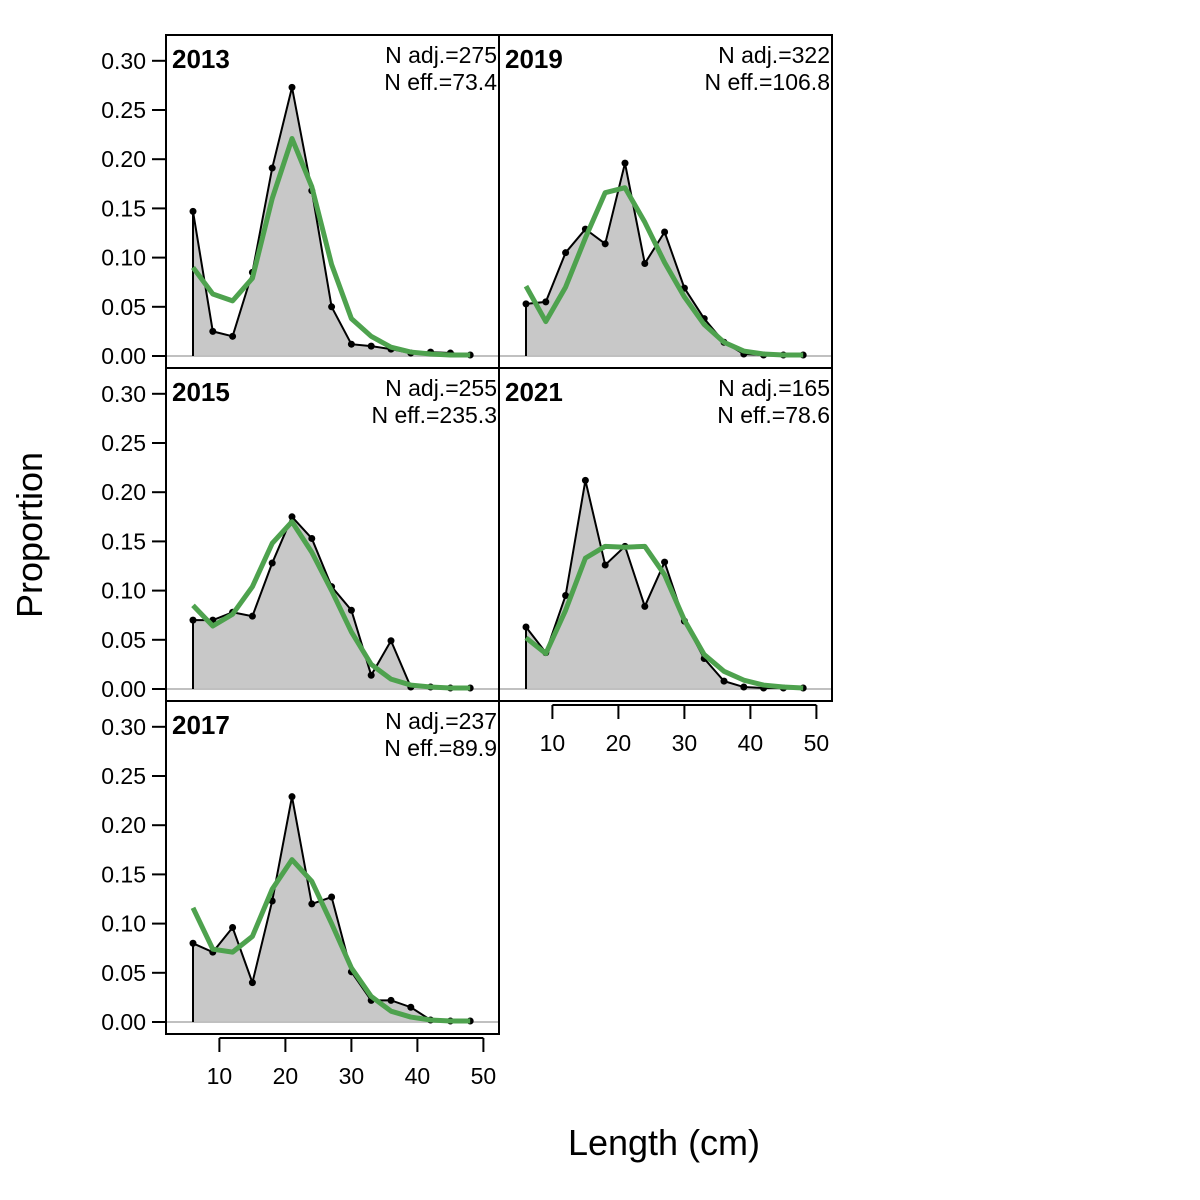 The width and height of the screenshot is (1200, 1200). I want to click on expected-line-2019, so click(663, 271).